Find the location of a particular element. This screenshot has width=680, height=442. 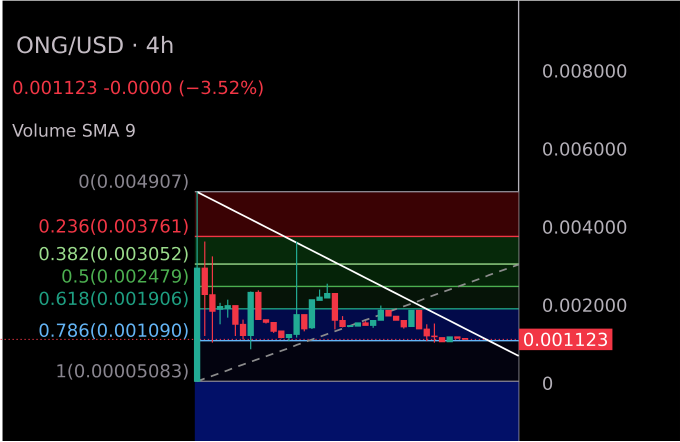

y-tick-label: 0.006000 is located at coordinates (584, 149).